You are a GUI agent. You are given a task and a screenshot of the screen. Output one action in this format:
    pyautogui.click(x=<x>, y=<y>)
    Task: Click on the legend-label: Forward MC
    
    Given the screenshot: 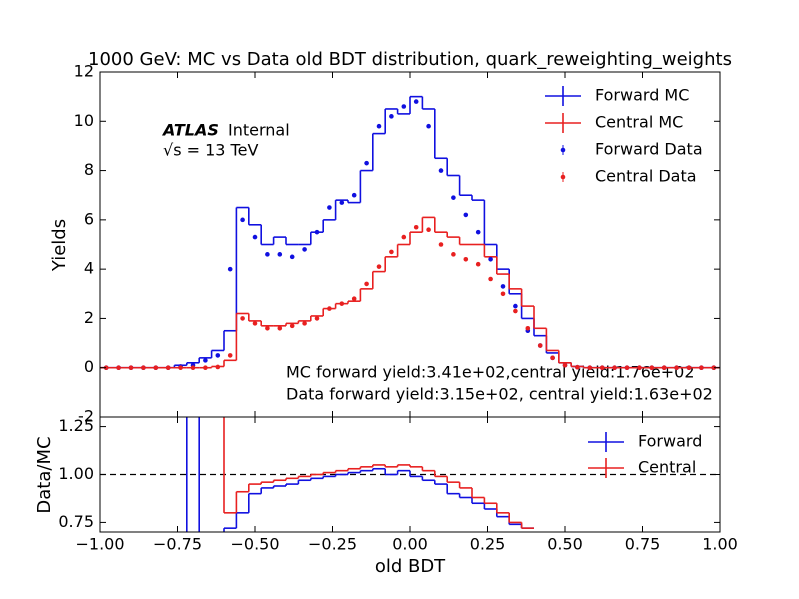 What is the action you would take?
    pyautogui.click(x=642, y=95)
    